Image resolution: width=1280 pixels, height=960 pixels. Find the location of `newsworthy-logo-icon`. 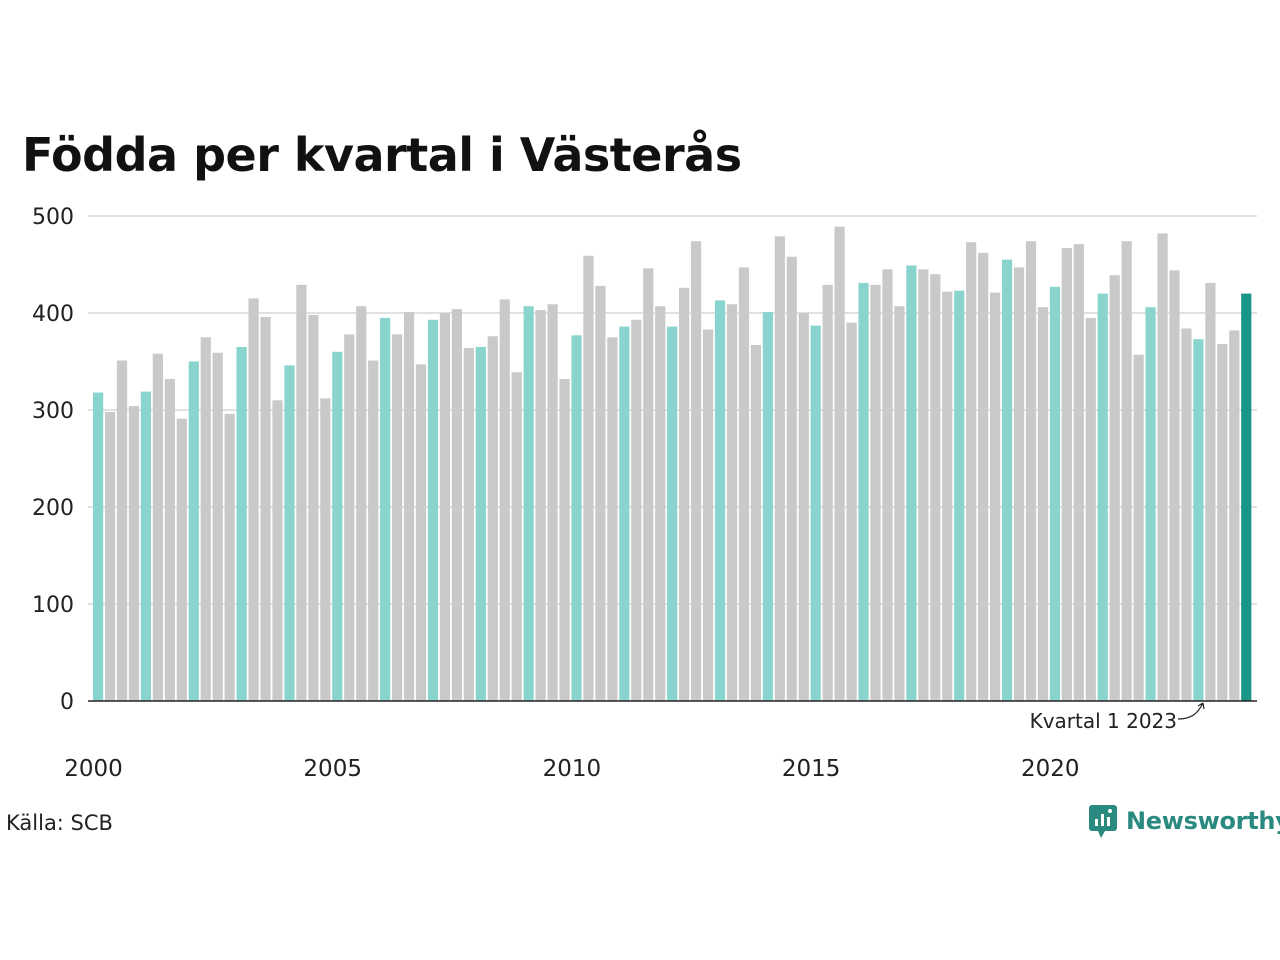

newsworthy-logo-icon is located at coordinates (1103, 821).